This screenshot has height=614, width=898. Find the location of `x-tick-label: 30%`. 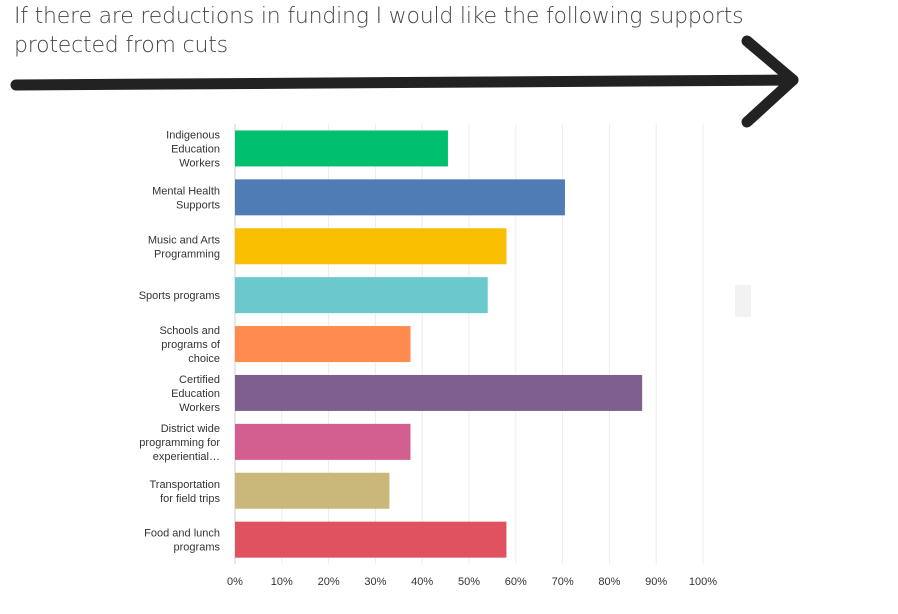

x-tick-label: 30% is located at coordinates (375, 582).